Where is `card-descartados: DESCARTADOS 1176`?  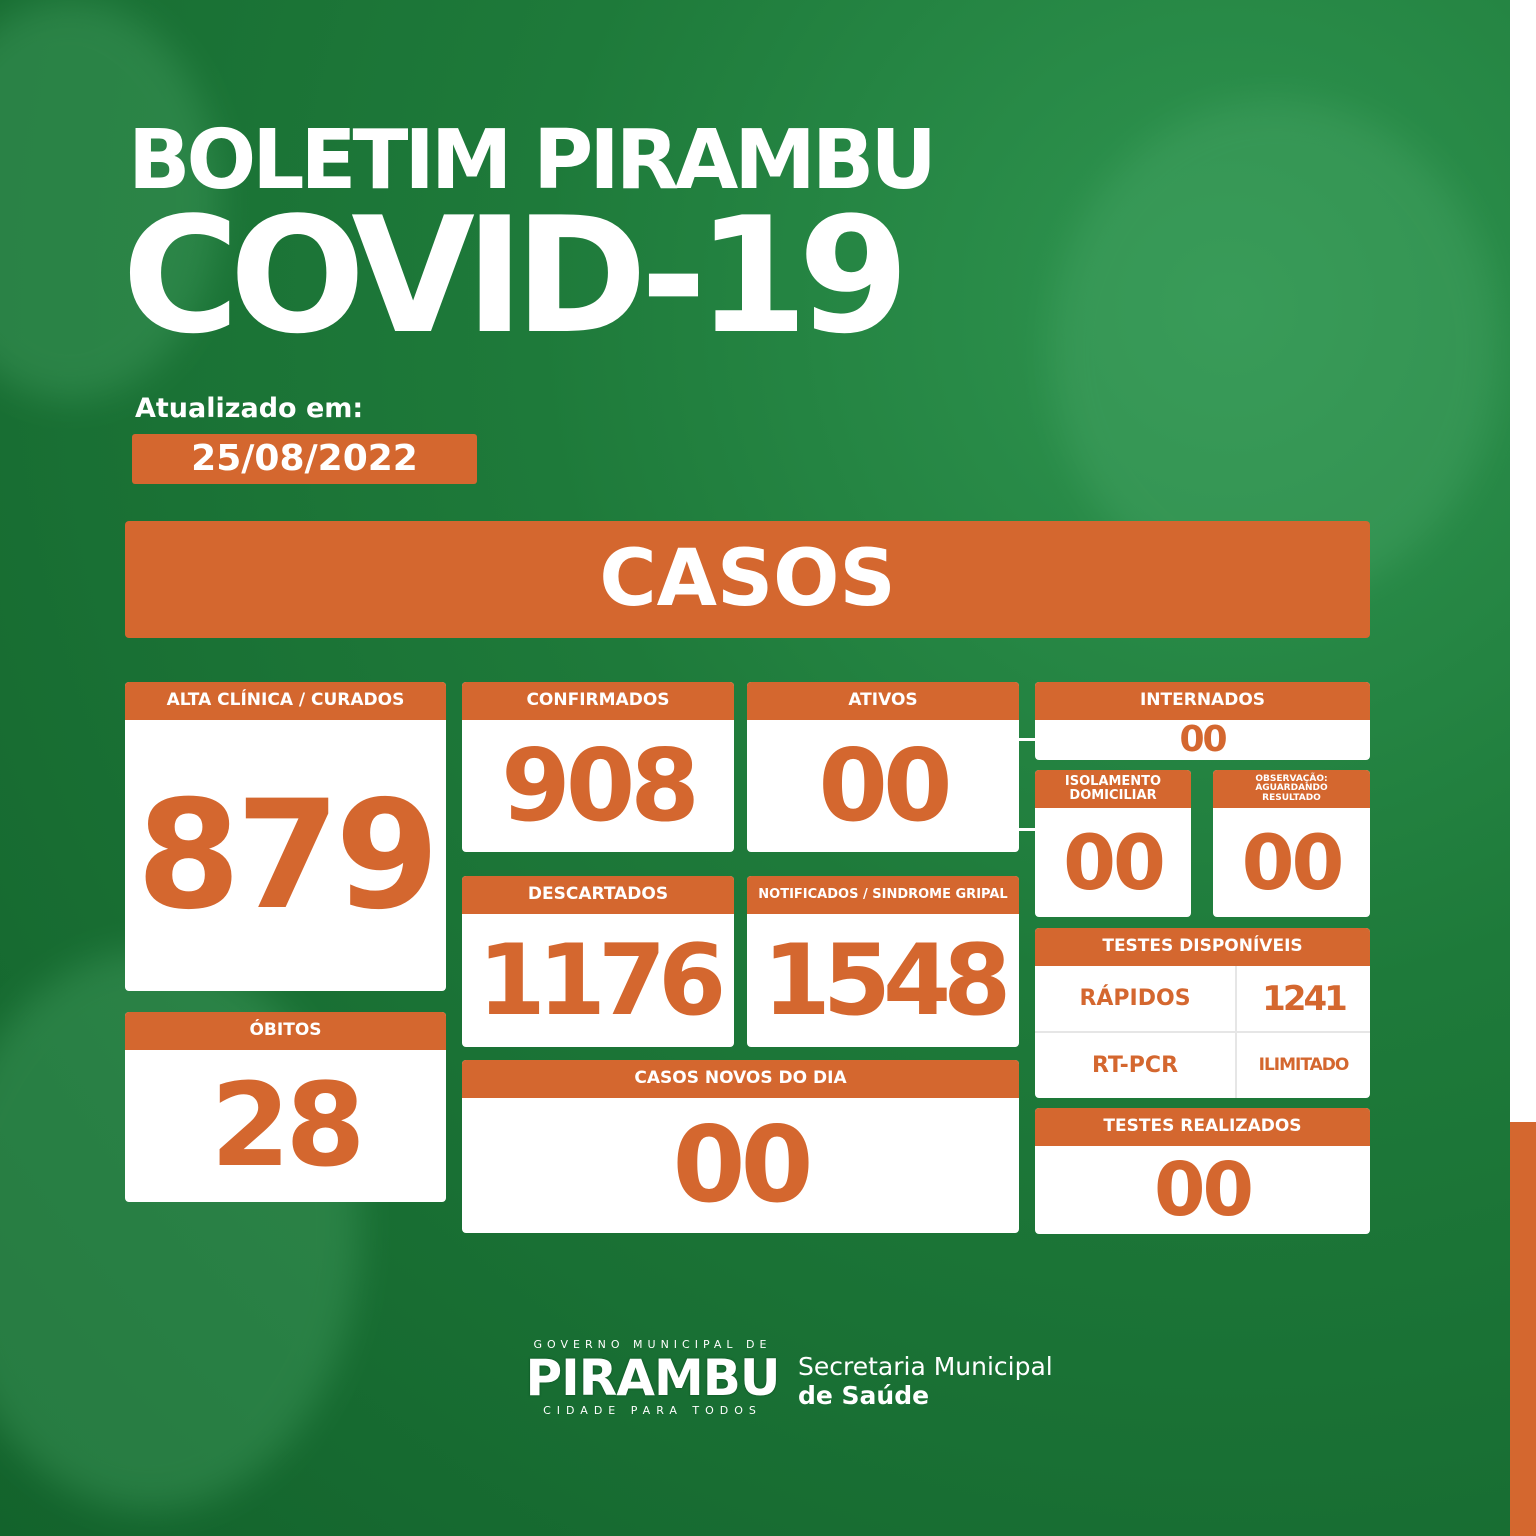 card-descartados: DESCARTADOS 1176 is located at coordinates (598, 961).